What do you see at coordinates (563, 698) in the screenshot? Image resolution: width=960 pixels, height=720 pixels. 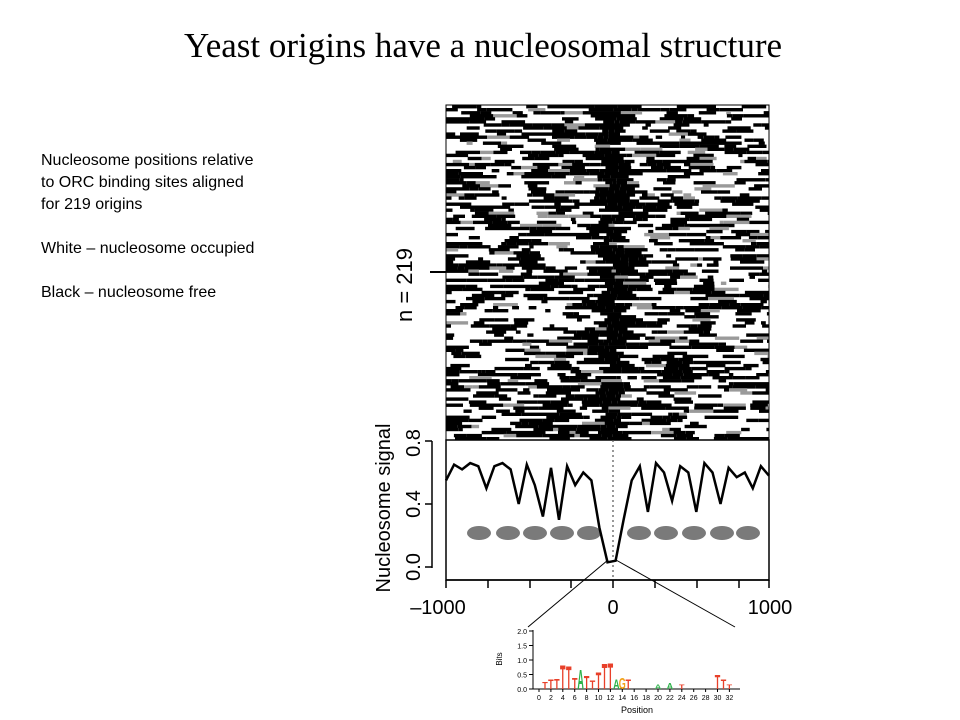 I see `motif-x-tick-label: 4` at bounding box center [563, 698].